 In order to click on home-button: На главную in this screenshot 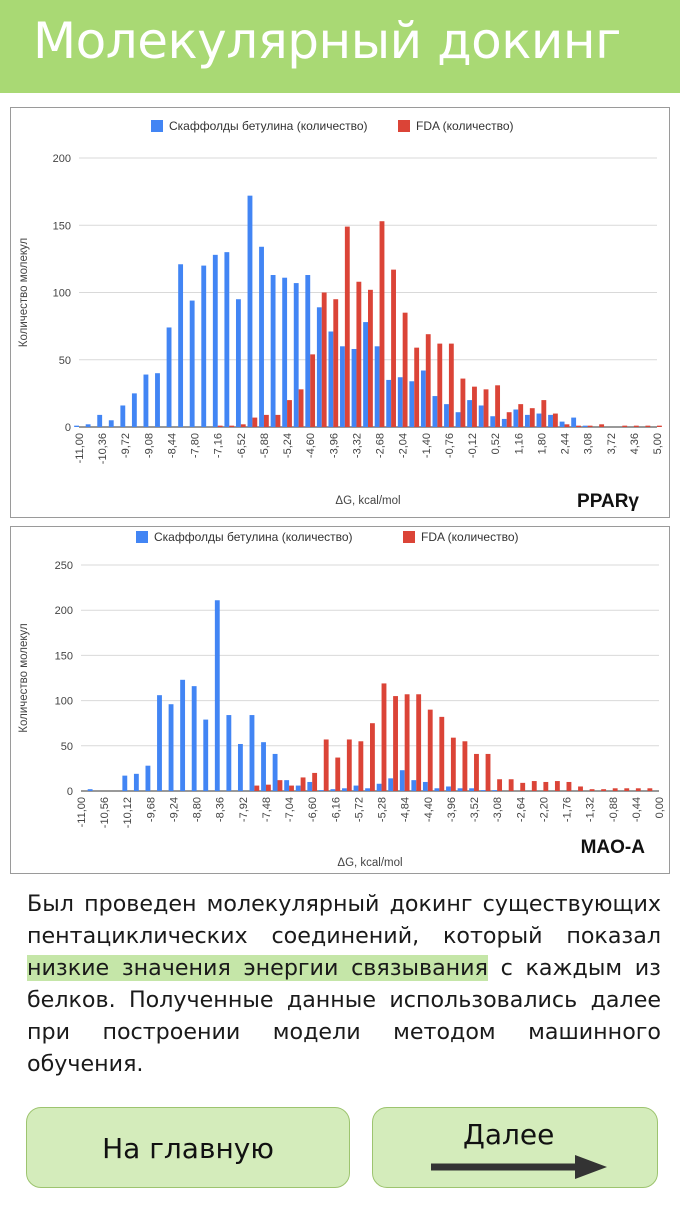, I will do `click(188, 1147)`.